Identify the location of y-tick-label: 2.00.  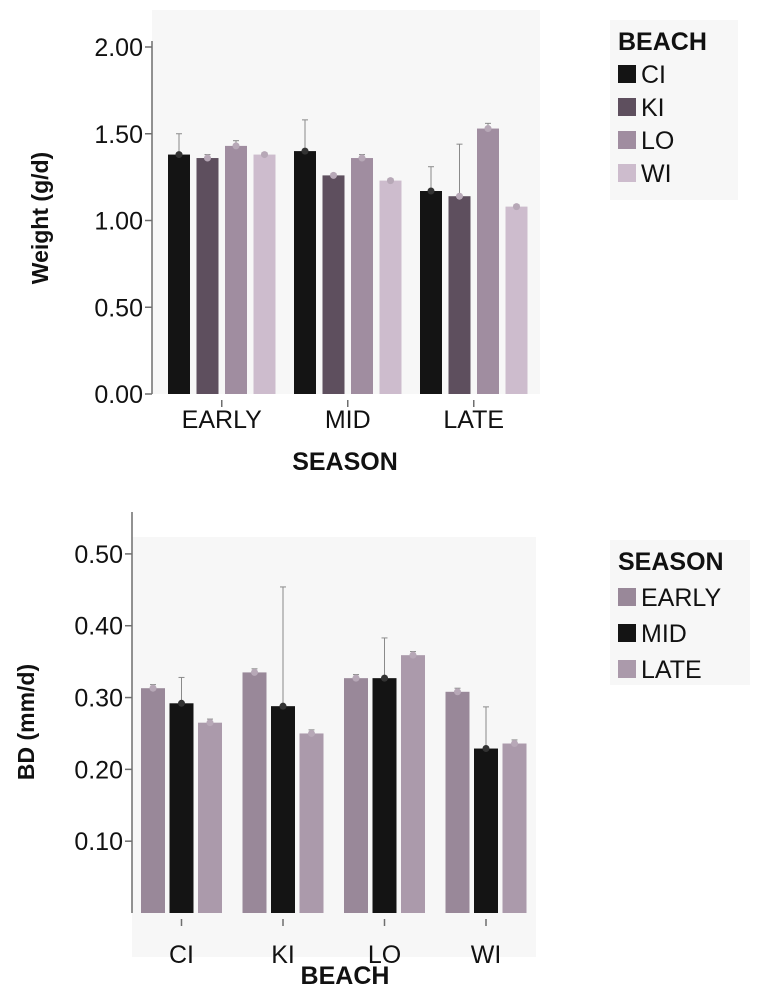
(118, 48).